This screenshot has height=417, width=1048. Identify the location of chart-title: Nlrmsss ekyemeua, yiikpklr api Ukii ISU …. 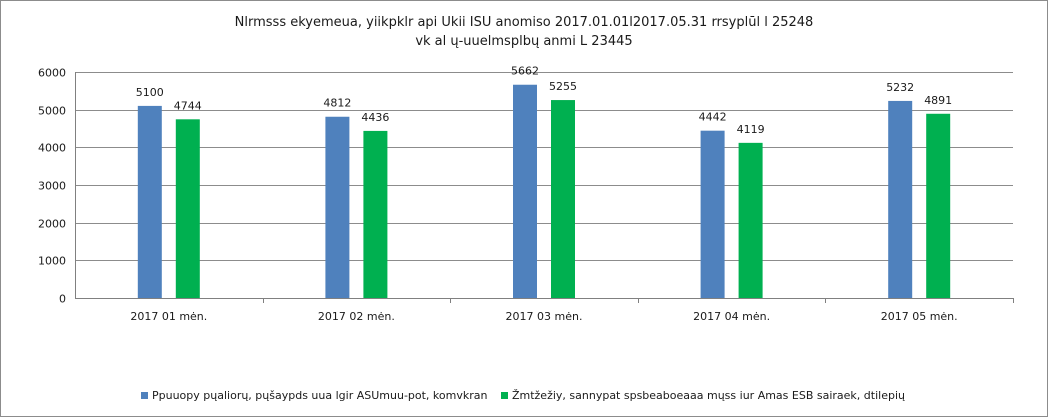
(524, 22).